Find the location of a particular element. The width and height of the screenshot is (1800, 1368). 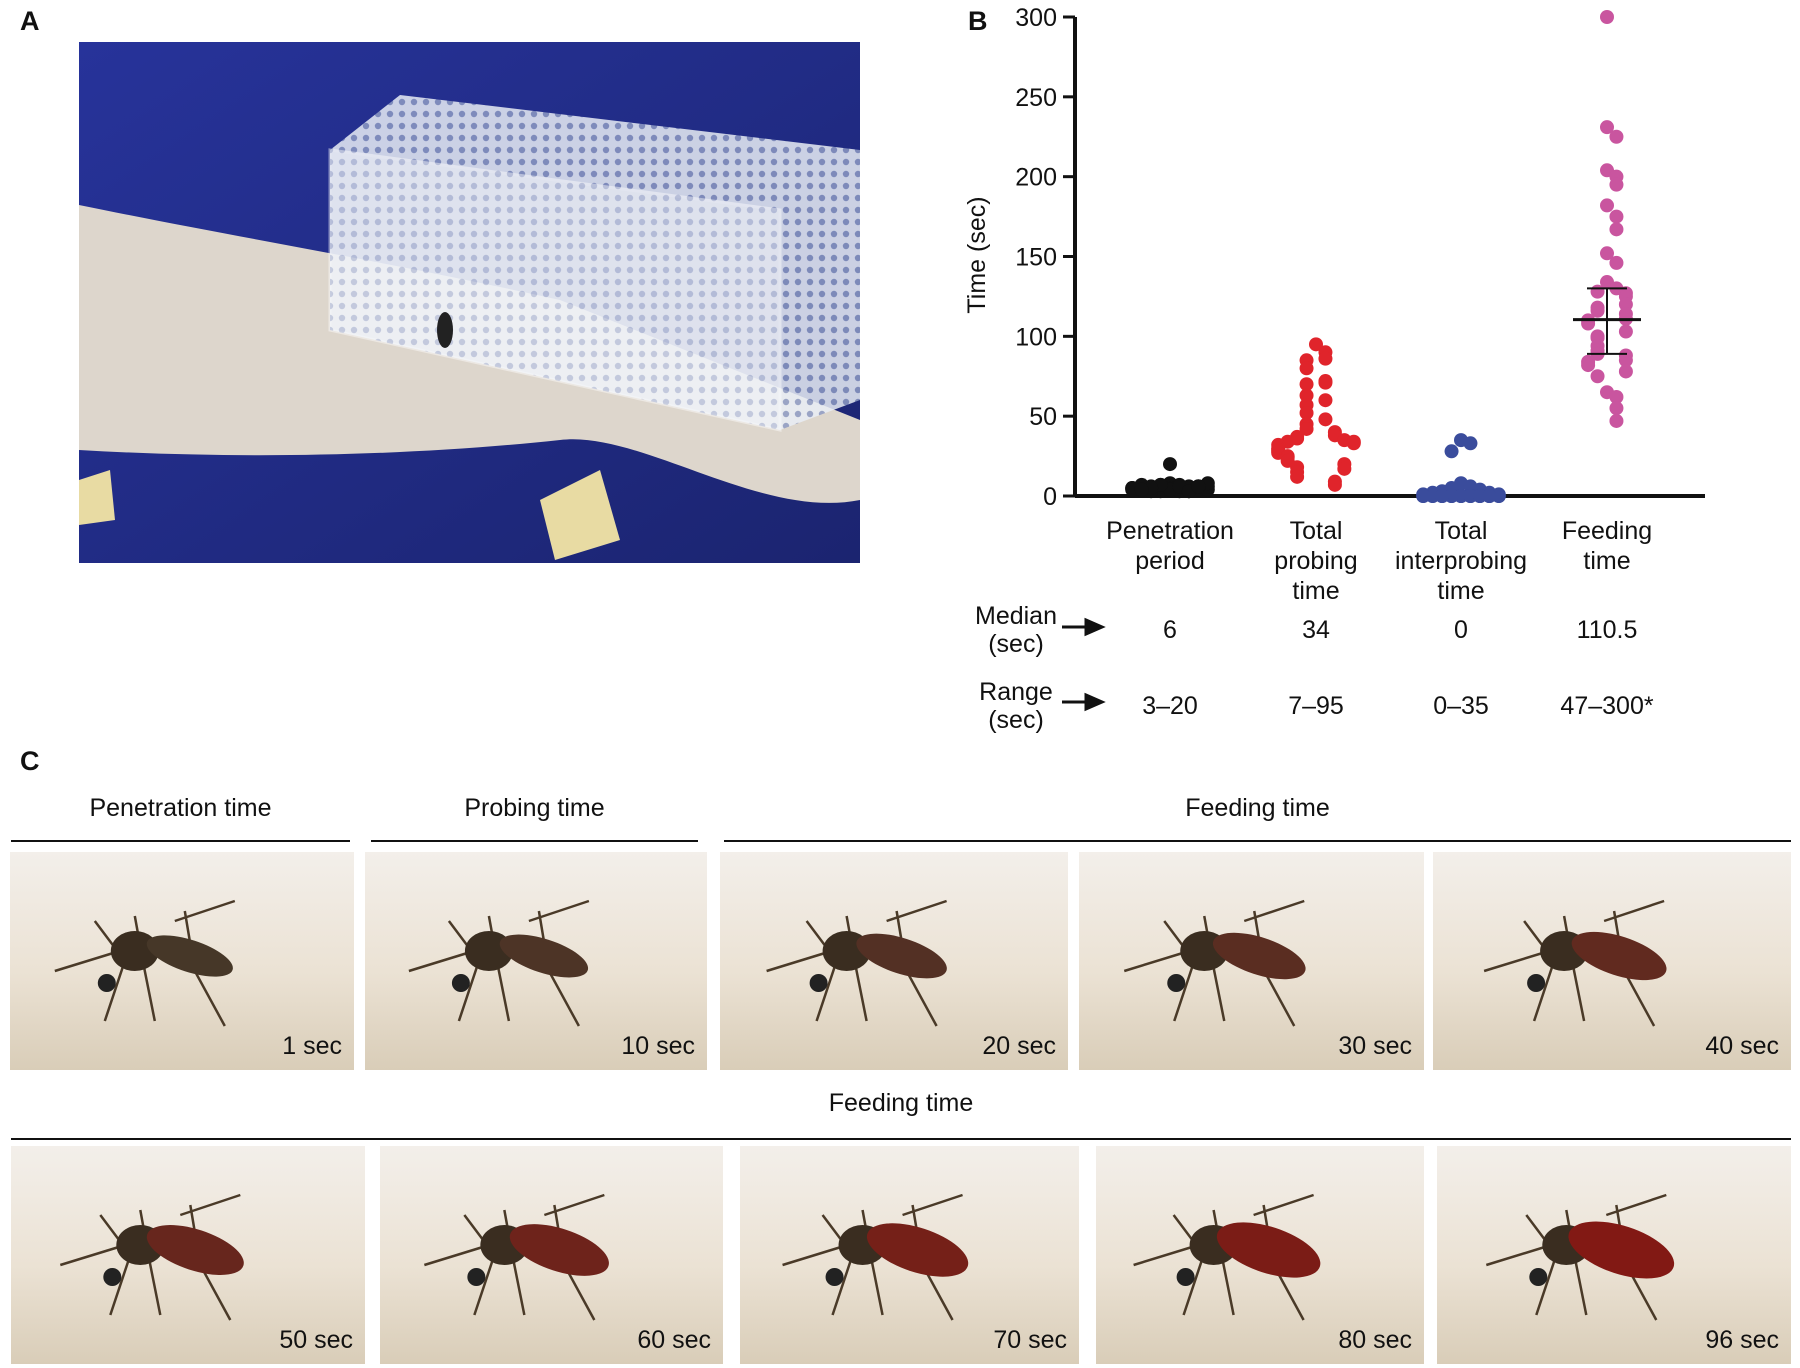

range-value: 47–300* is located at coordinates (1606, 706).